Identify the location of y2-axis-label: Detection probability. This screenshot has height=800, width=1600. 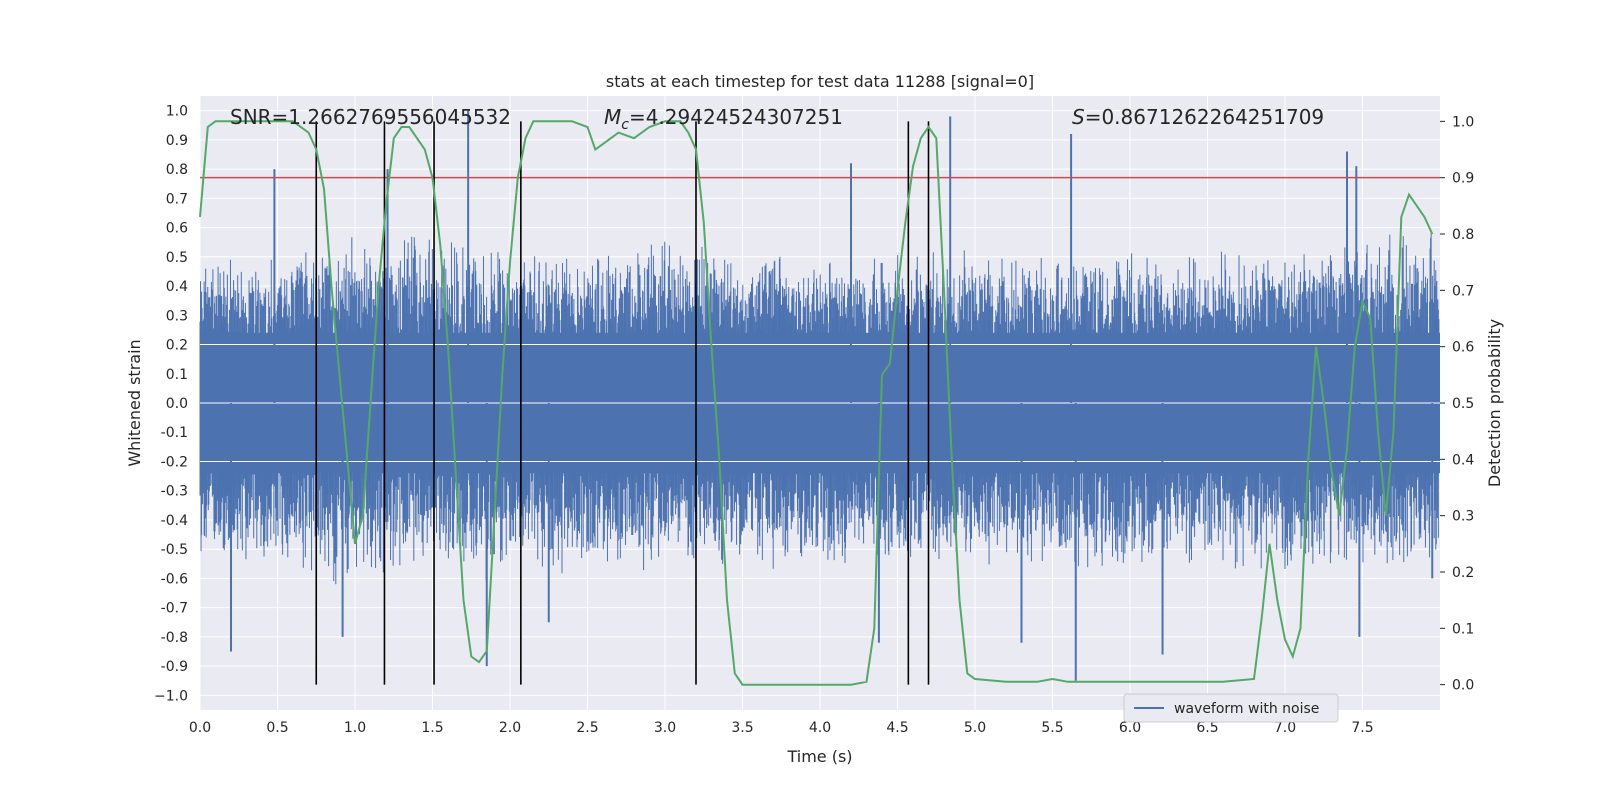
(1494, 403).